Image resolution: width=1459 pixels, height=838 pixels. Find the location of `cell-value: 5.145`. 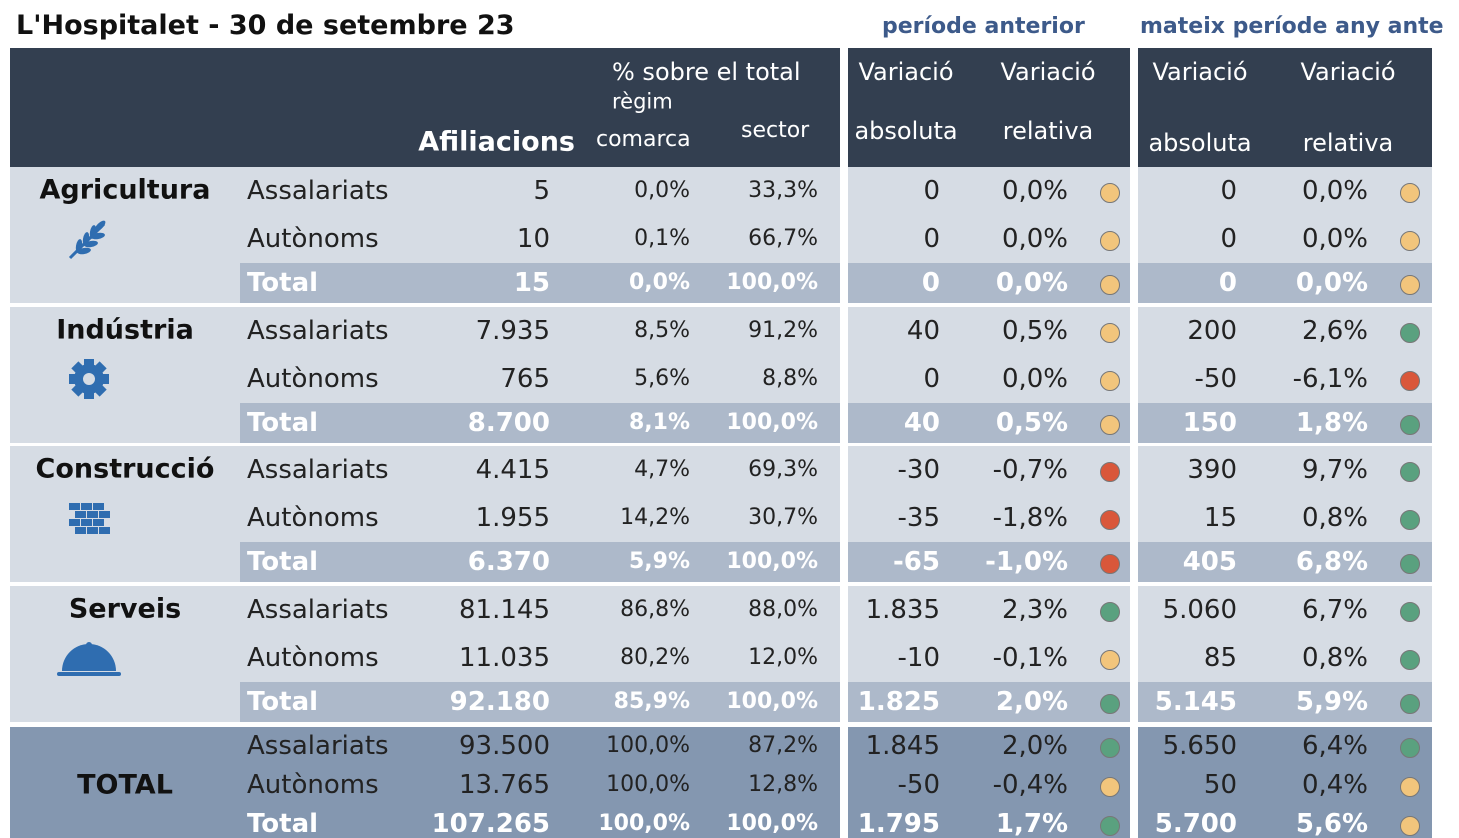

cell-value: 5.145 is located at coordinates (1195, 701).